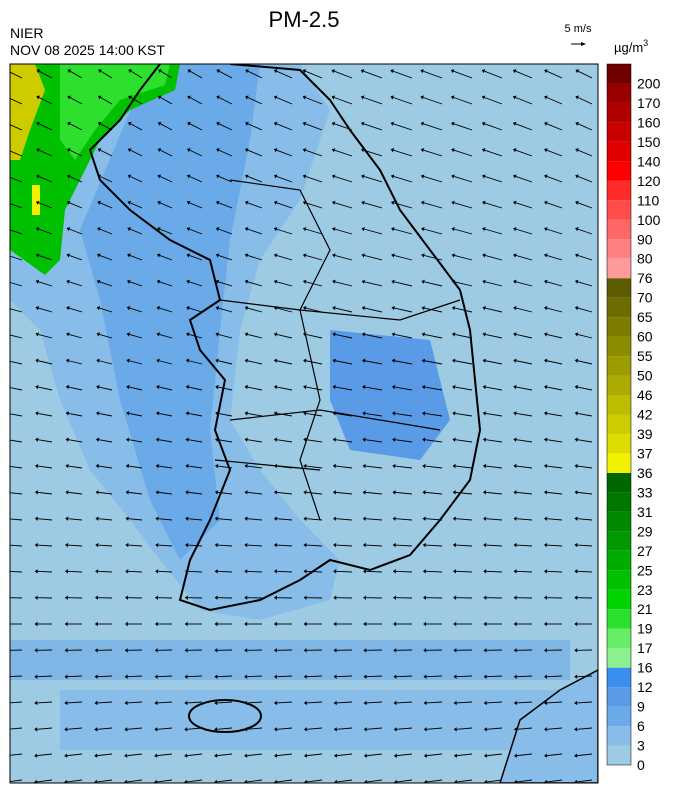 This screenshot has height=795, width=673. I want to click on colorbar-label: 140, so click(649, 161).